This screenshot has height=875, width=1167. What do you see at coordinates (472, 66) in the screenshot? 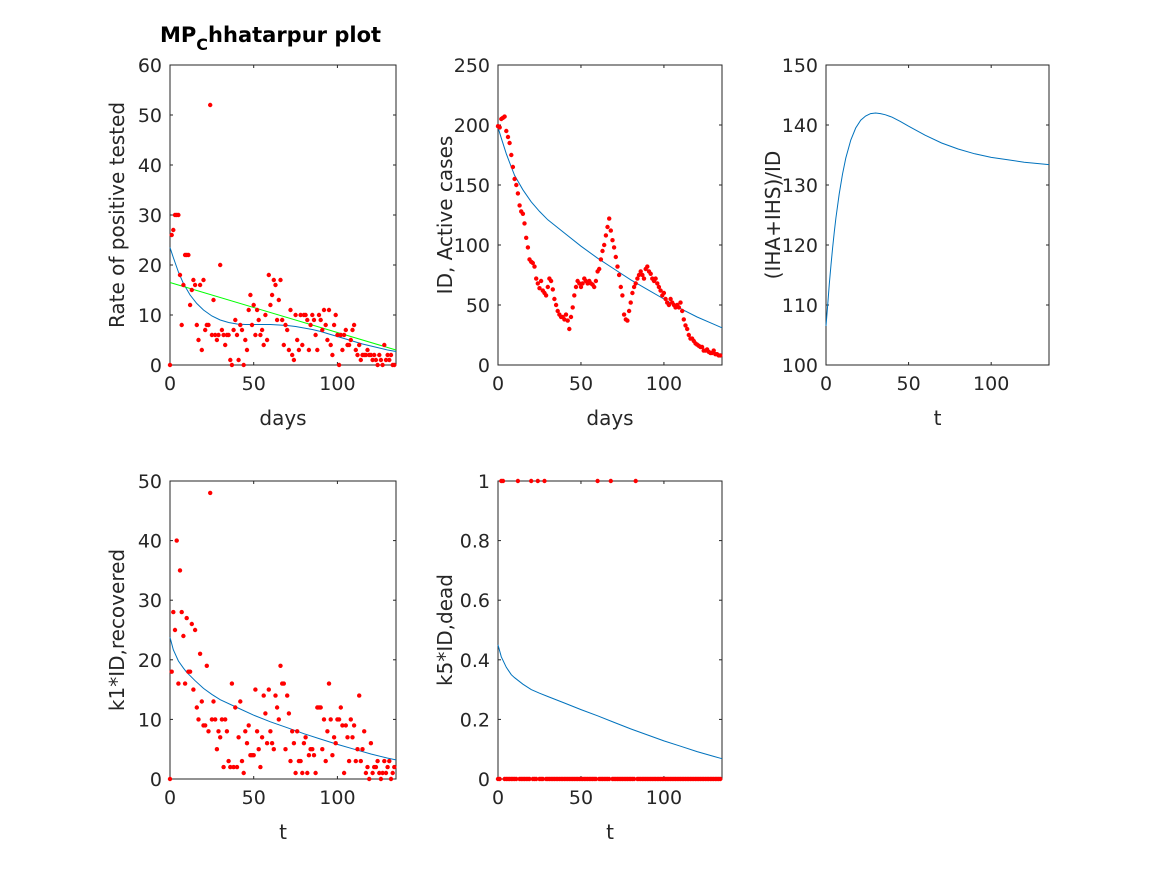
I see `y-tick-label: 250` at bounding box center [472, 66].